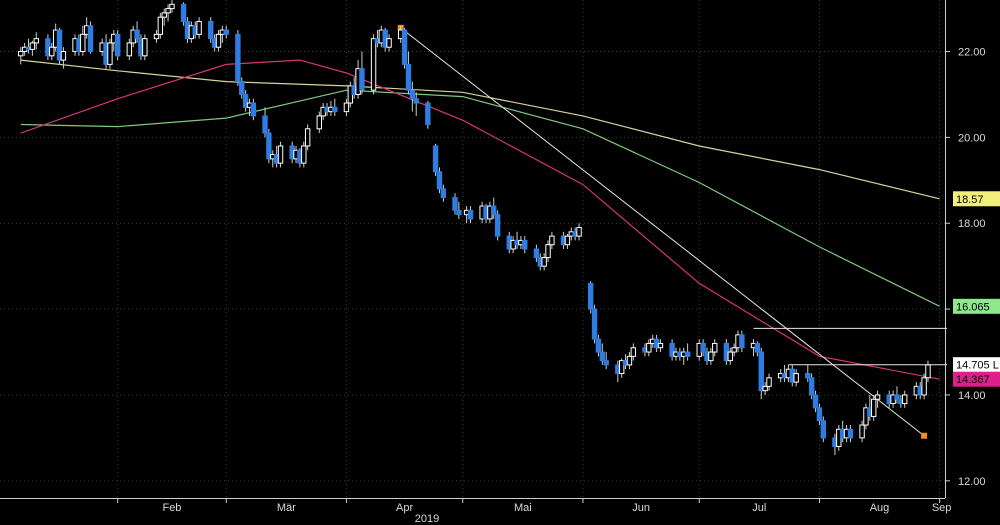 The width and height of the screenshot is (1000, 525). What do you see at coordinates (972, 138) in the screenshot?
I see `y-tick-label: 20.00` at bounding box center [972, 138].